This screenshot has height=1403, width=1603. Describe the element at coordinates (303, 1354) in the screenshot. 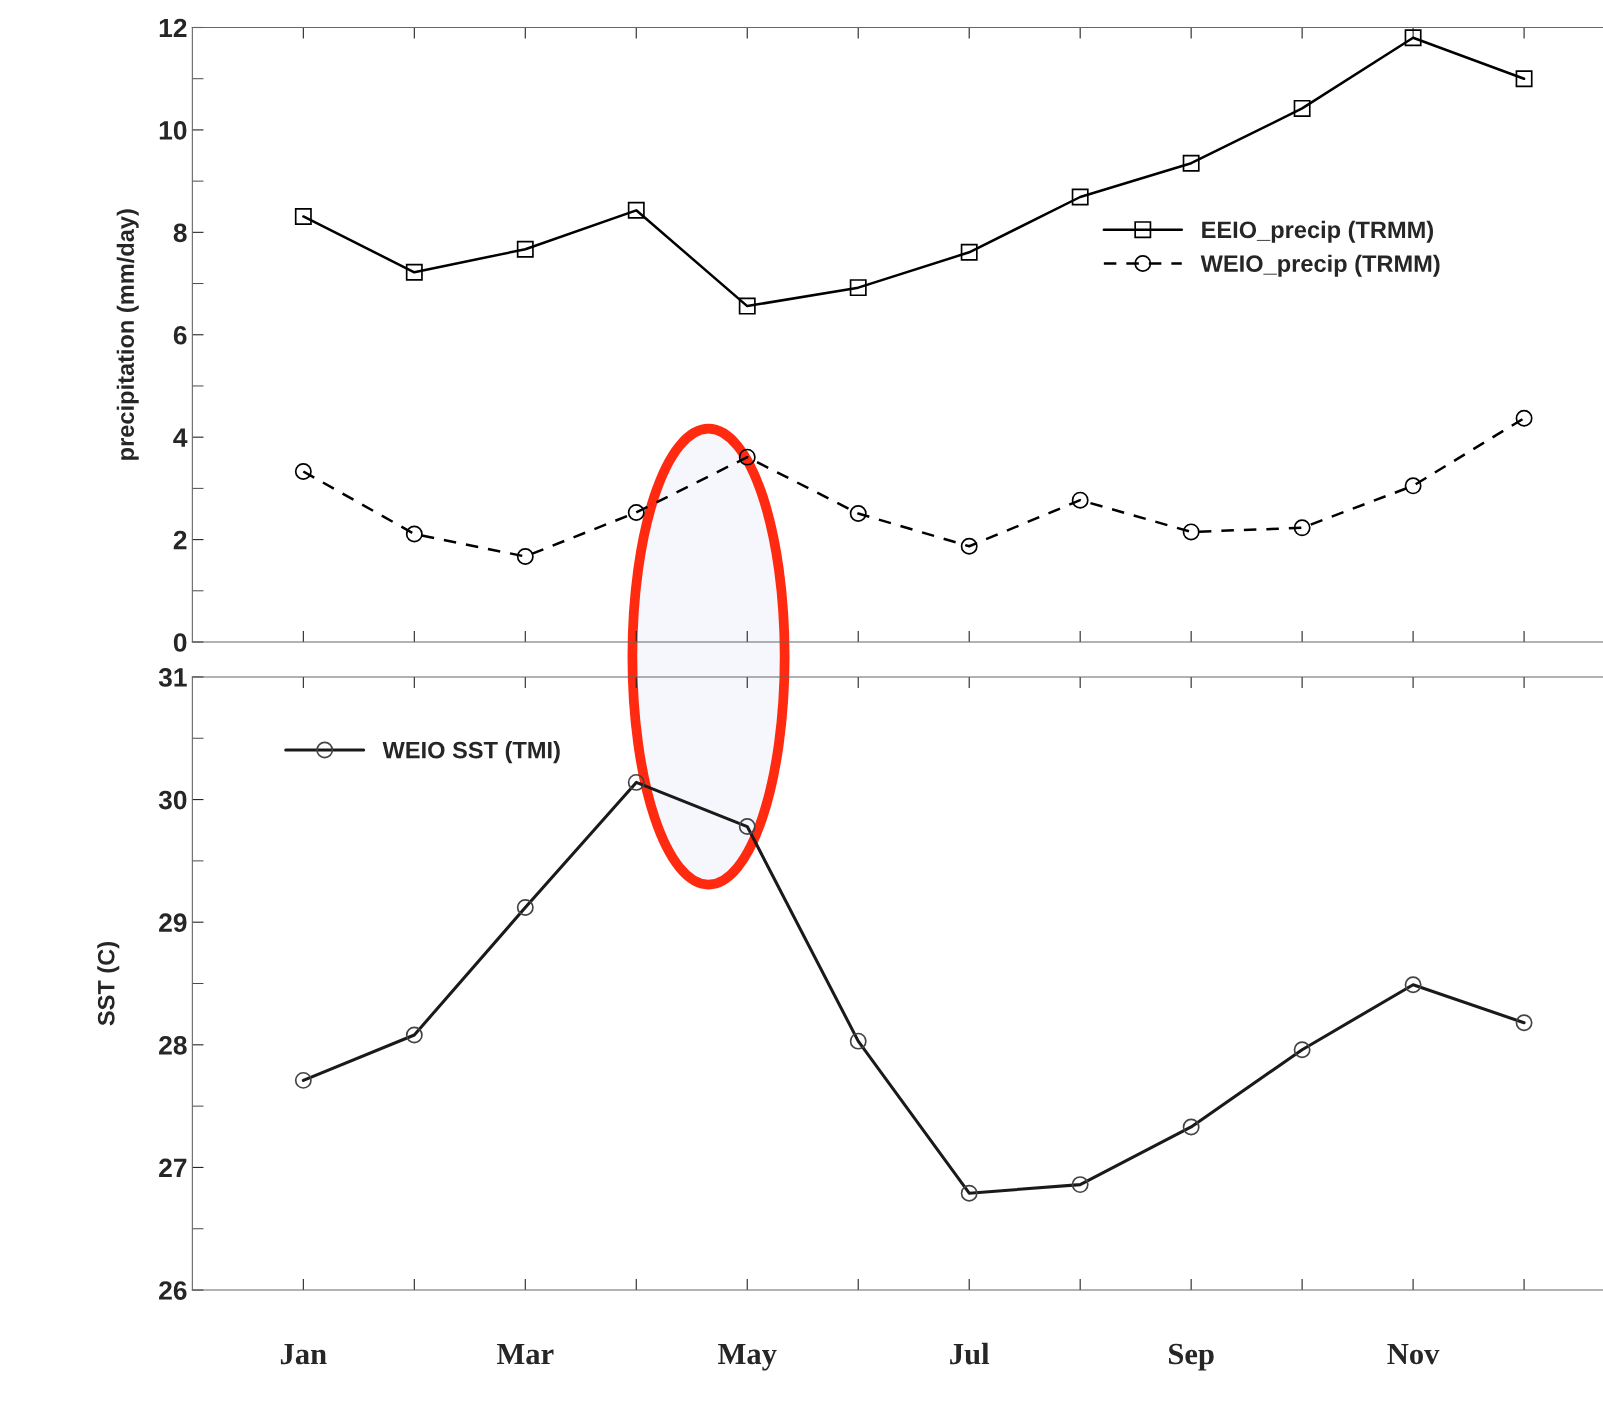

I see `x-tick-label: Jan` at that location.